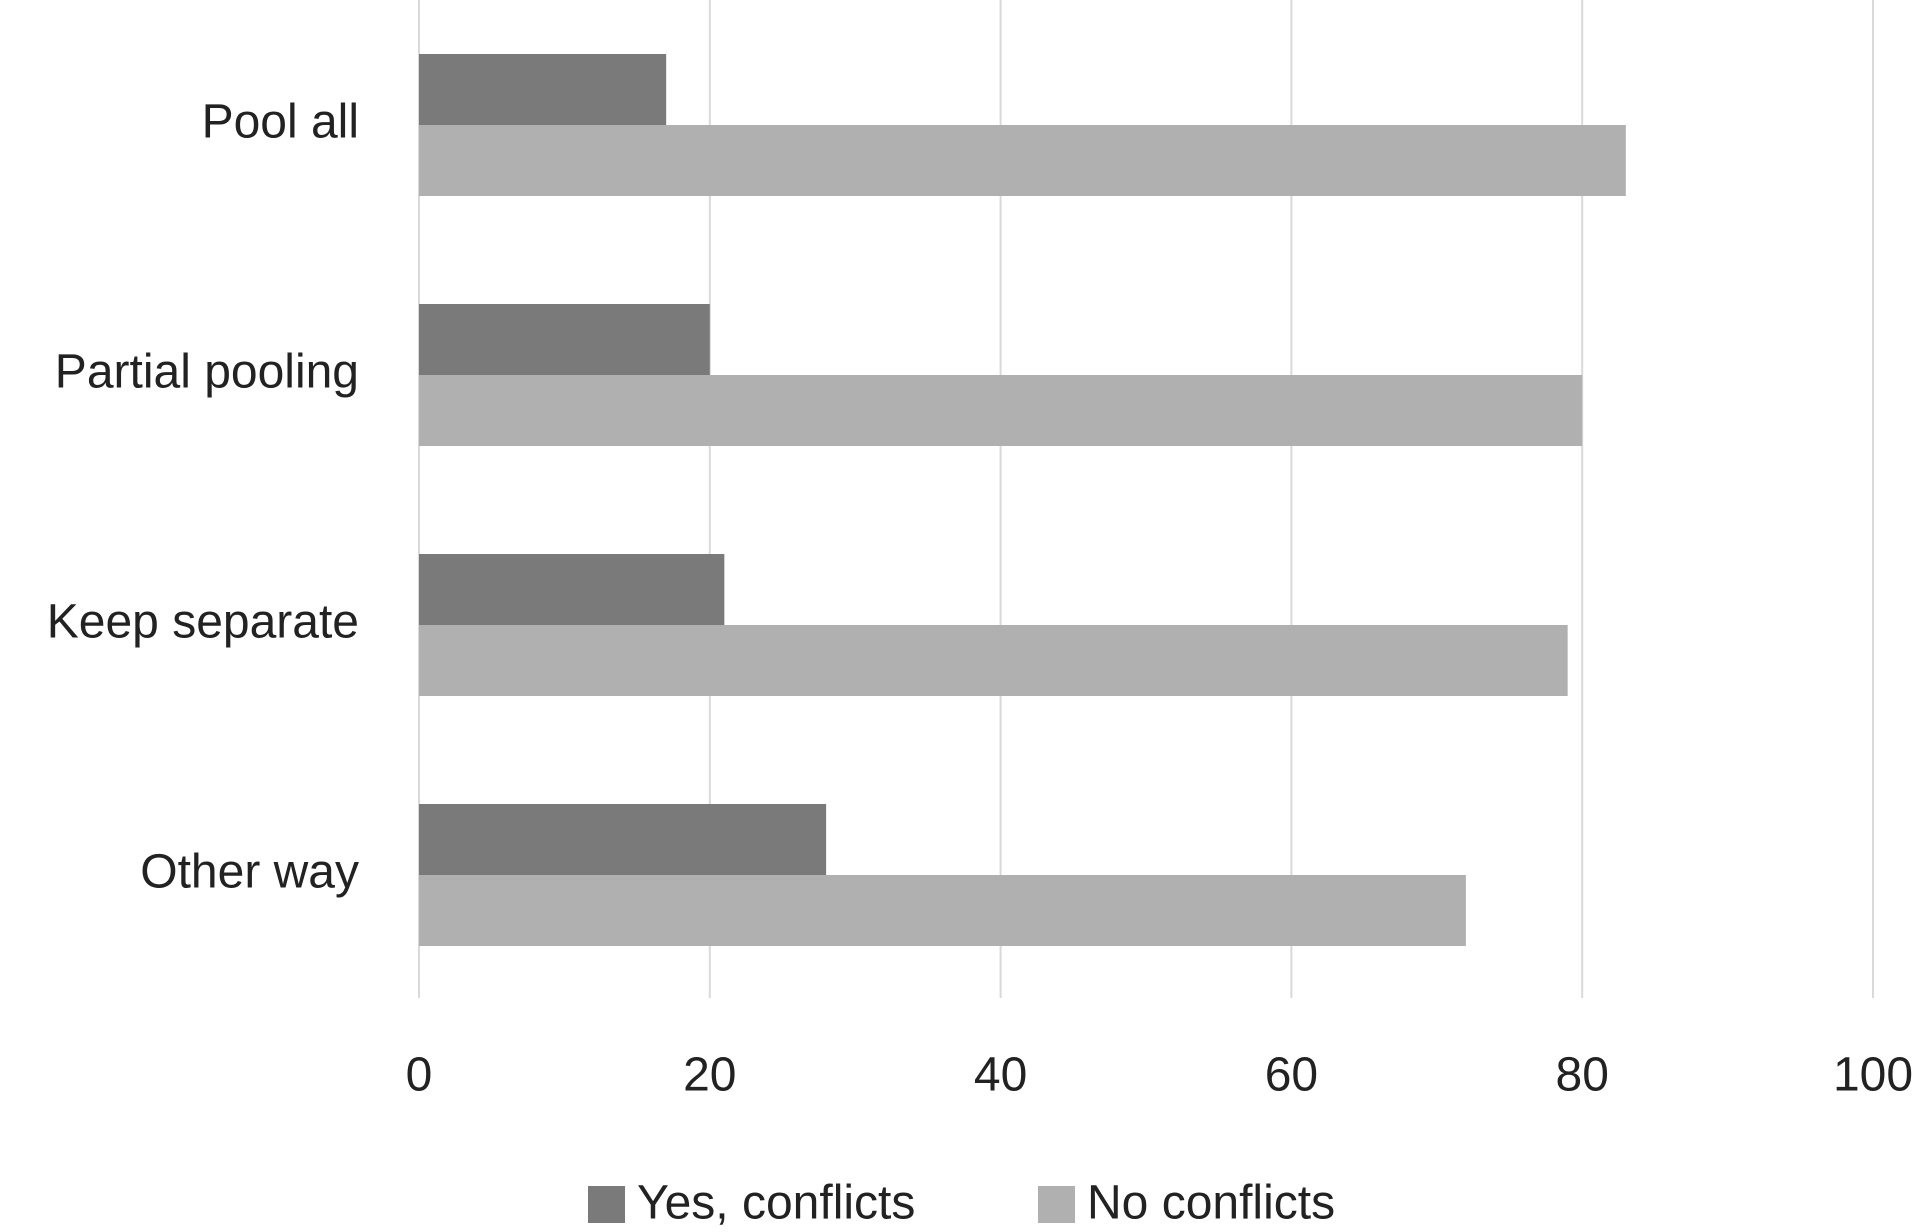  I want to click on legend-label: Yes, conflicts, so click(776, 1203).